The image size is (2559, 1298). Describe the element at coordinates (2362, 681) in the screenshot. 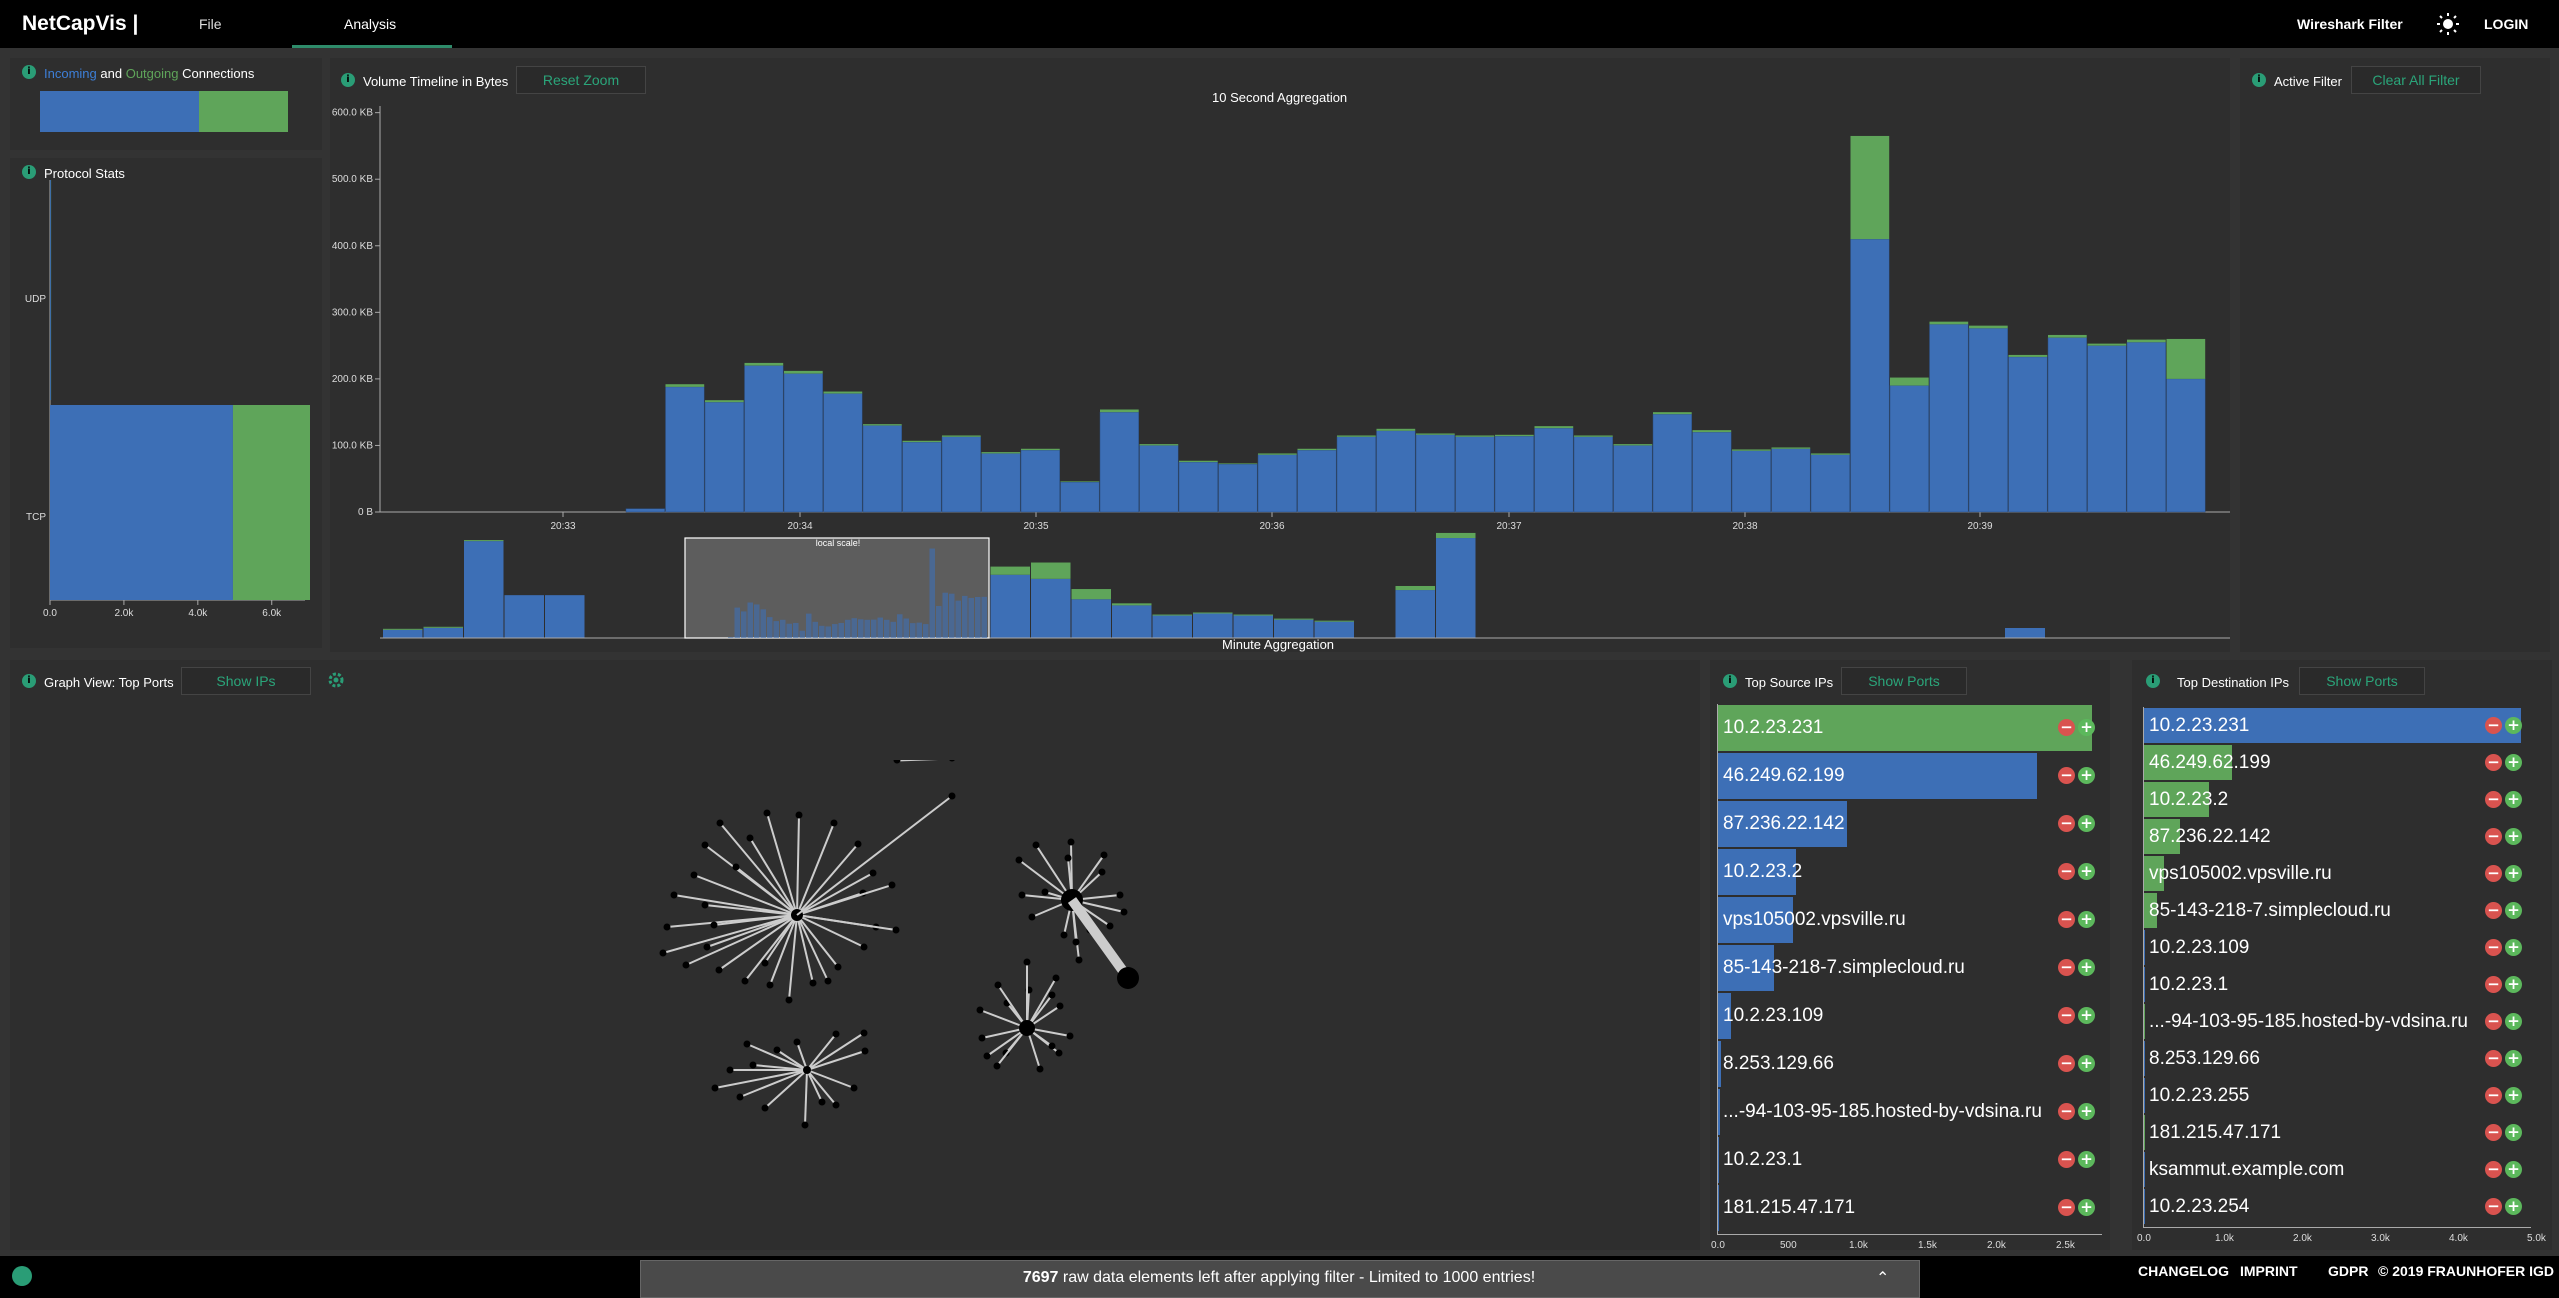

I see `dst-show-ports-button: Show Ports` at that location.